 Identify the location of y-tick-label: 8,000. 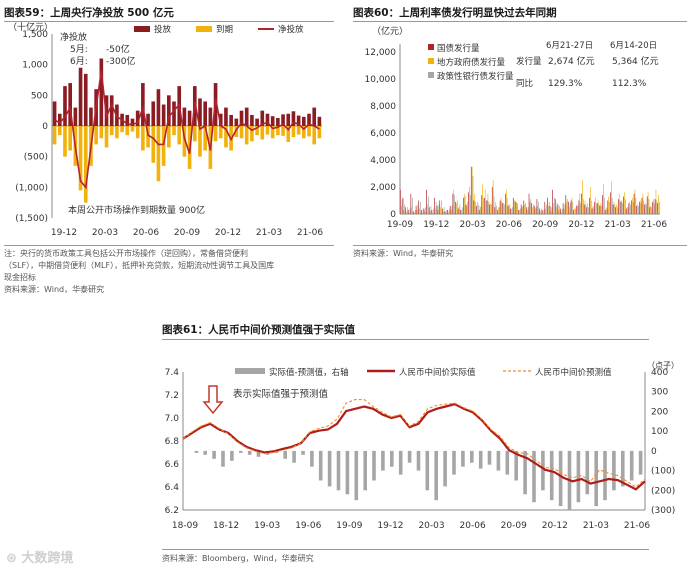
(383, 107).